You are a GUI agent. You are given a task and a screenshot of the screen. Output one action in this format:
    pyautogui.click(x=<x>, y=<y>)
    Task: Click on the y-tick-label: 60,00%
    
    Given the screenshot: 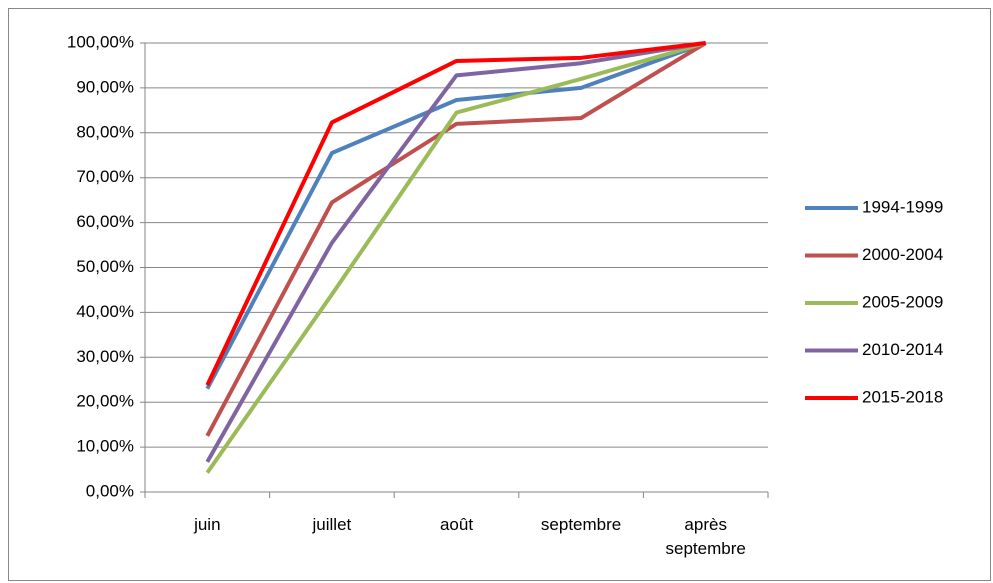 What is the action you would take?
    pyautogui.click(x=105, y=221)
    